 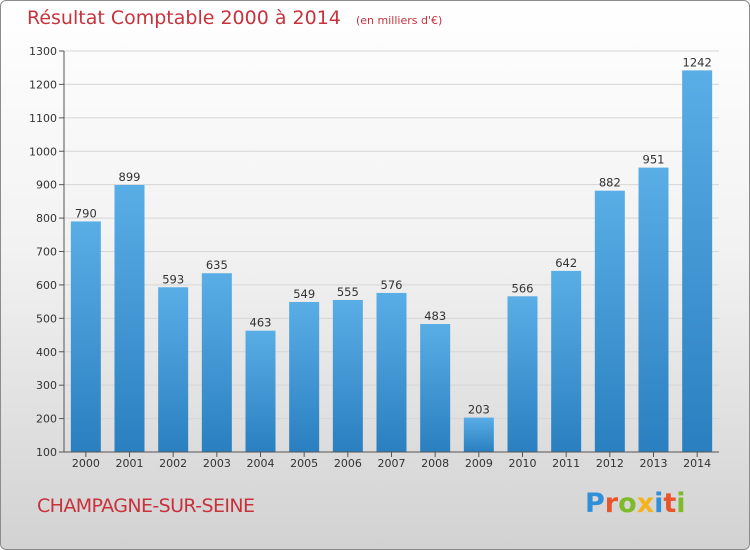 What do you see at coordinates (566, 463) in the screenshot?
I see `x-tick-label: 2011` at bounding box center [566, 463].